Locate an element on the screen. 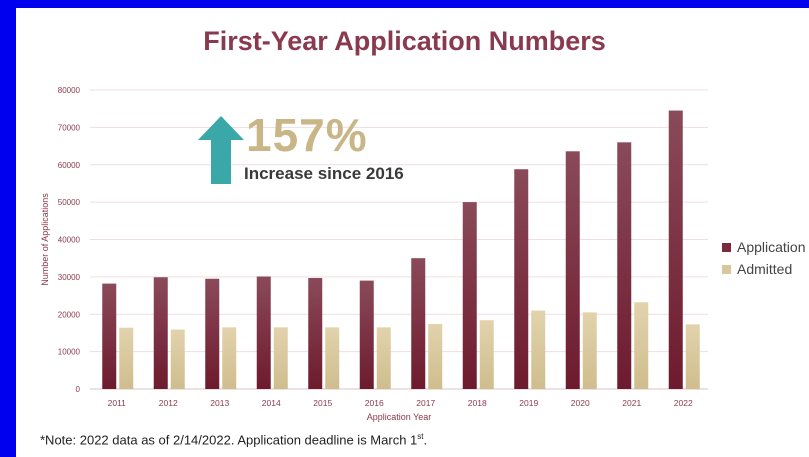 This screenshot has height=457, width=809. increase-percent: 157% is located at coordinates (307, 135).